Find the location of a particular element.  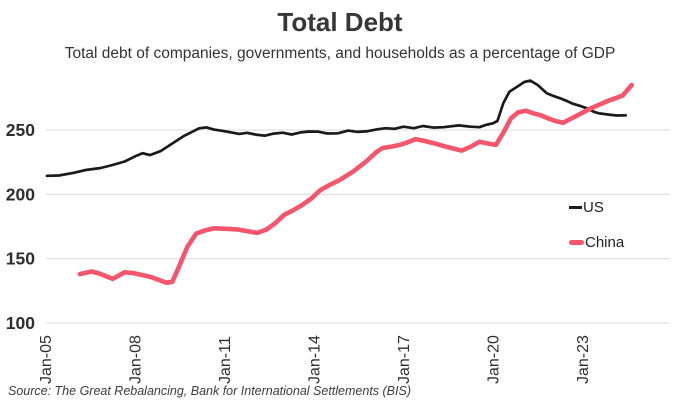

x-axis-tick-label: Jan-08 is located at coordinates (136, 359).